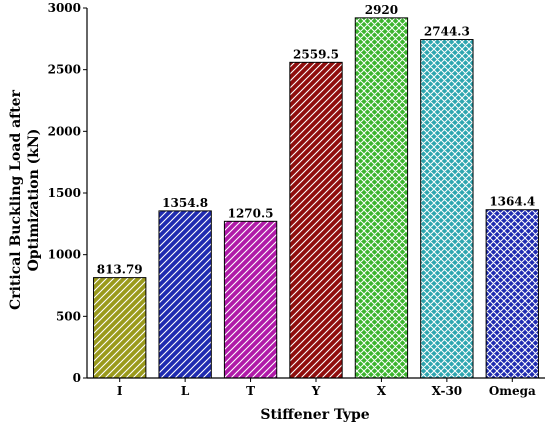 This screenshot has height=430, width=550. Describe the element at coordinates (185, 203) in the screenshot. I see `data-label-l: 1354.8` at that location.